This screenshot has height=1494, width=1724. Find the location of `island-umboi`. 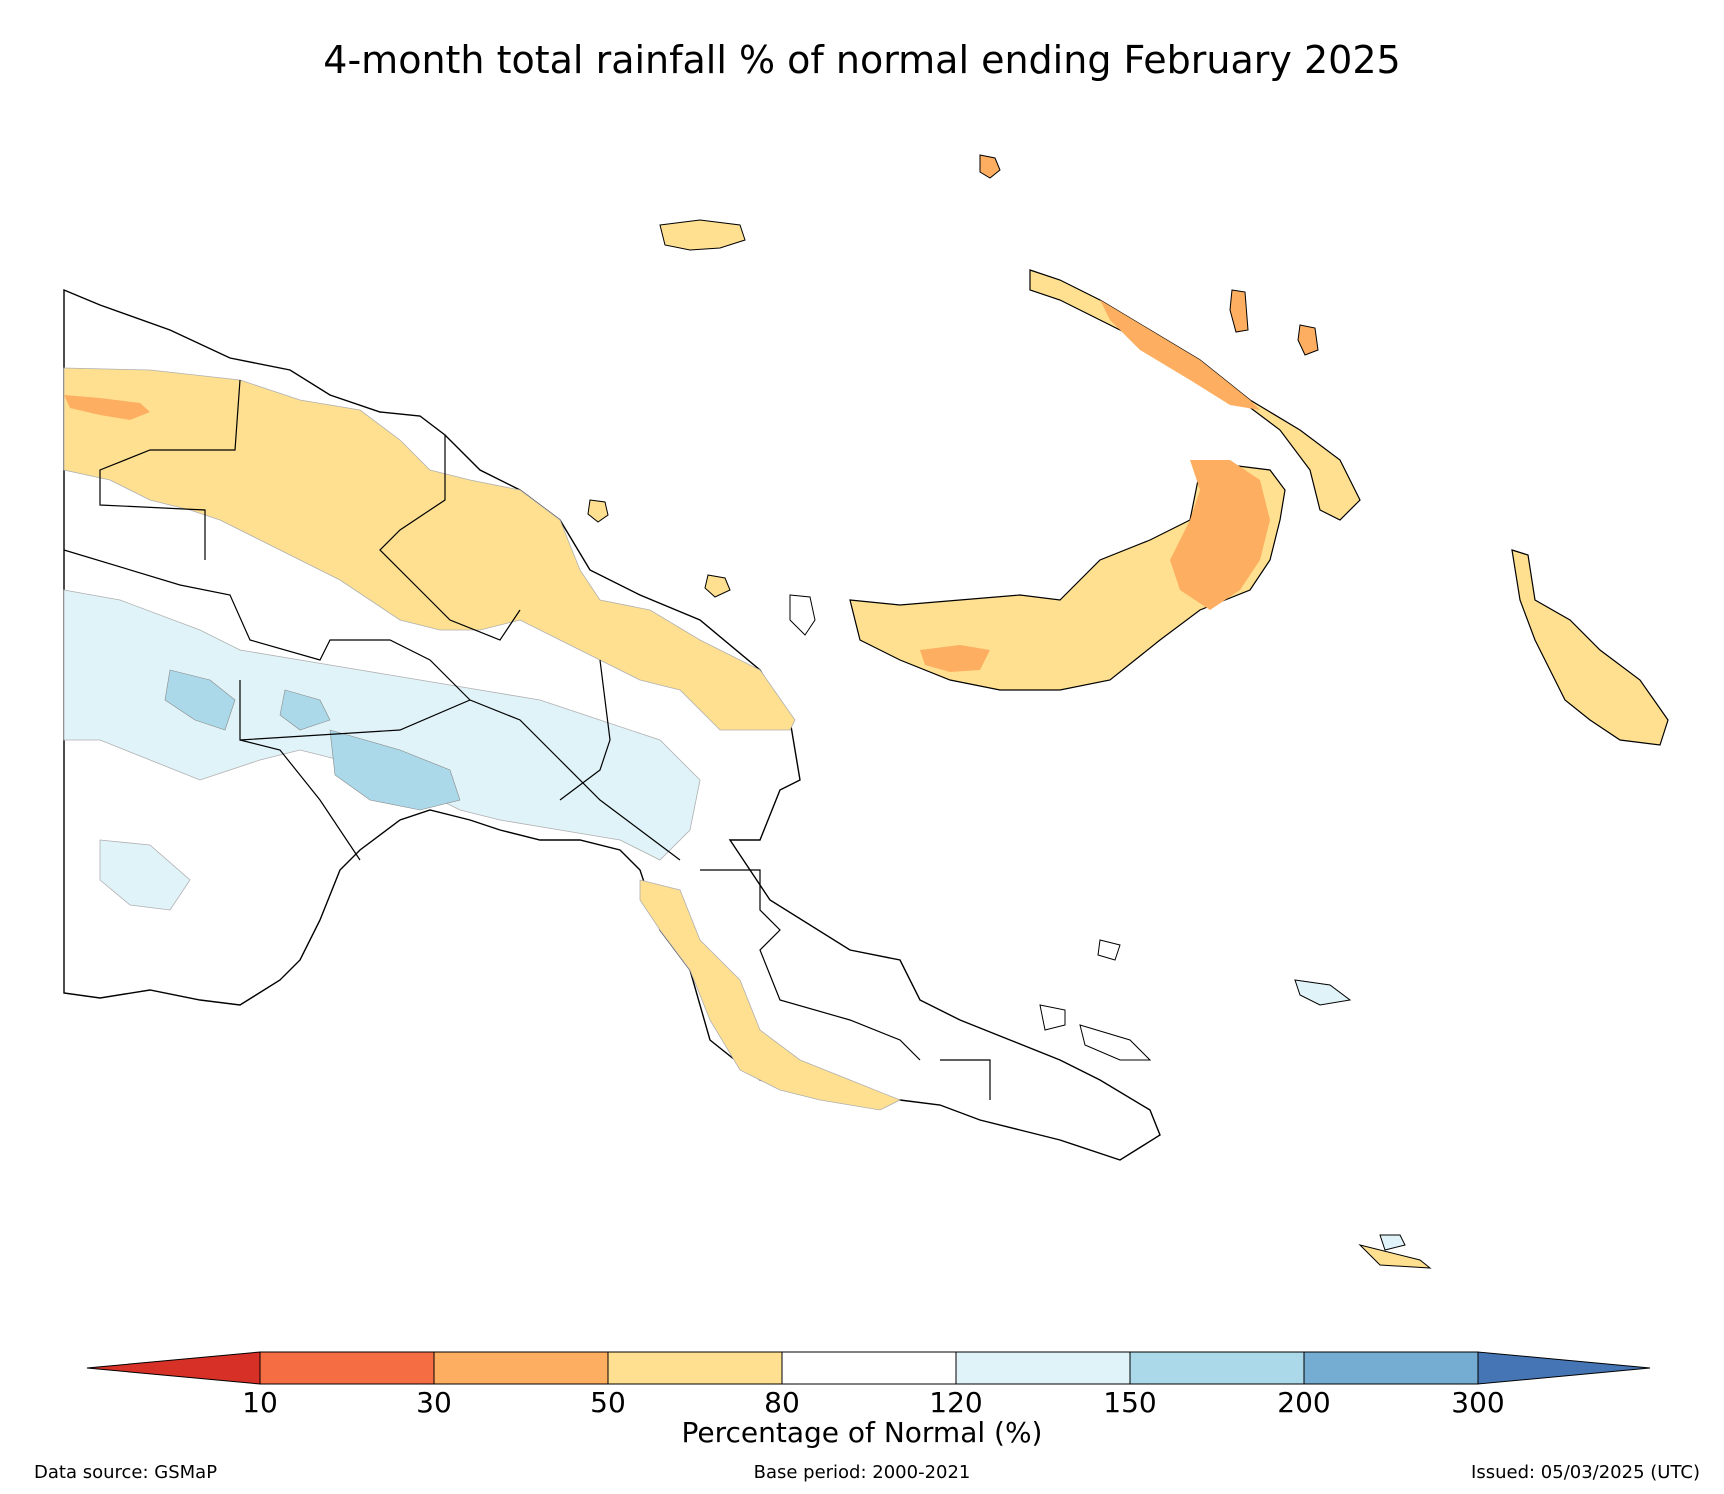

island-umboi is located at coordinates (717, 586).